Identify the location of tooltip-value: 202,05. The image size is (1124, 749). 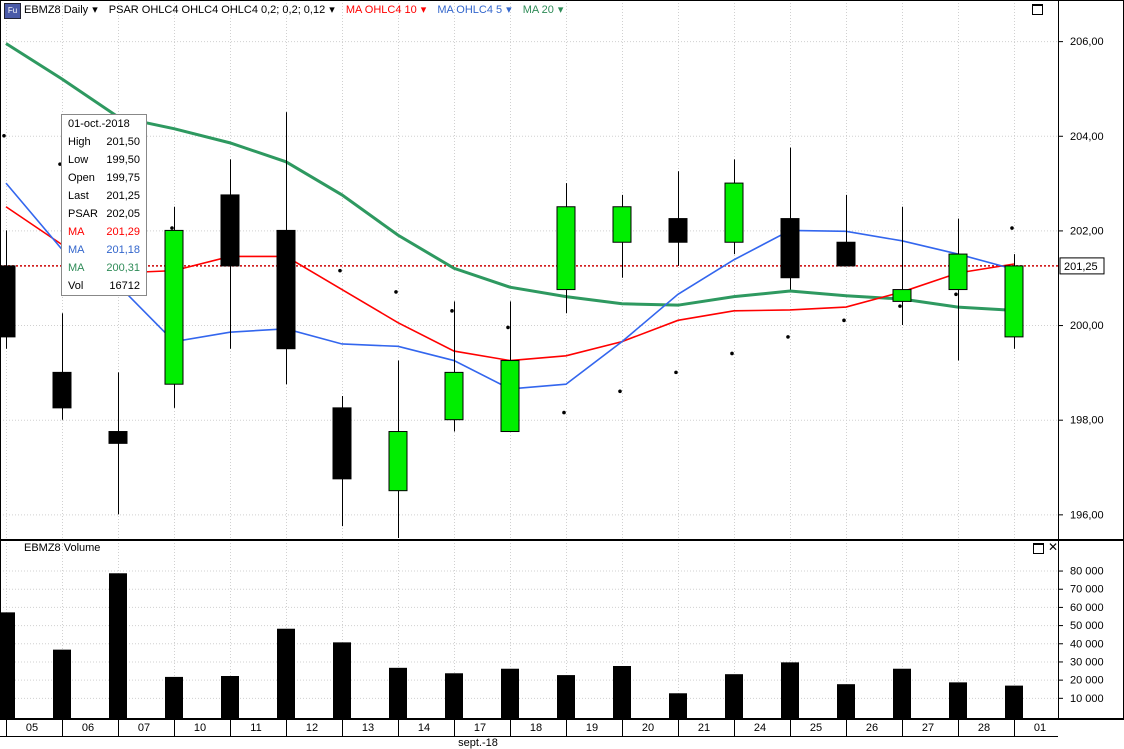
(123, 214).